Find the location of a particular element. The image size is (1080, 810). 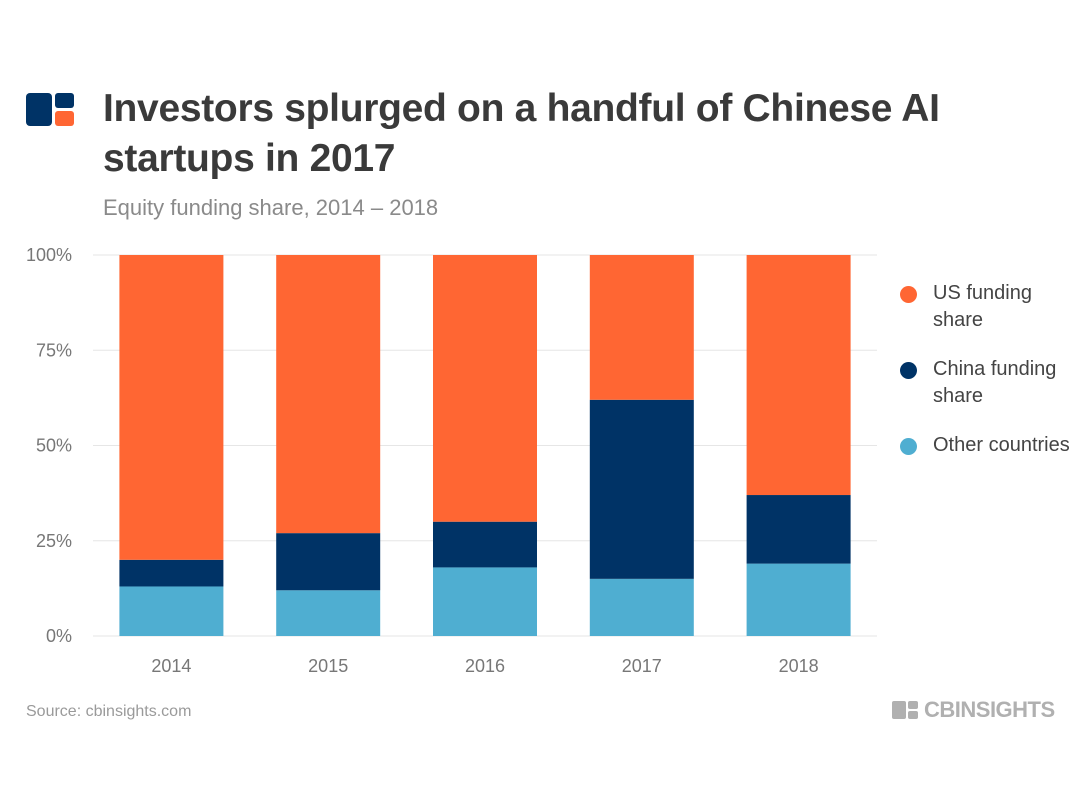

bar-segment-china-2018 is located at coordinates (798, 529).